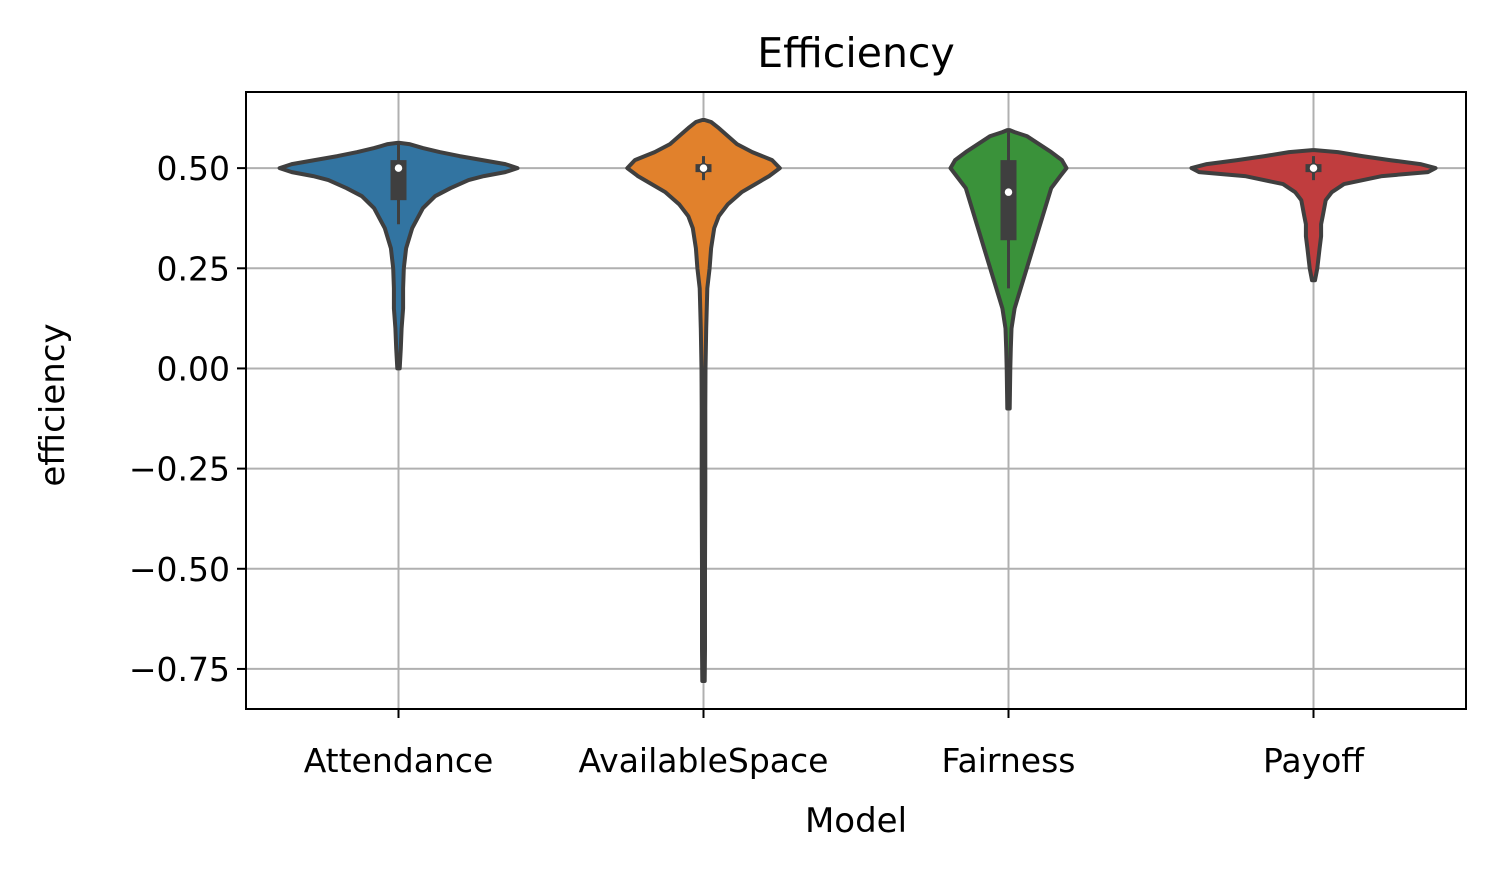  I want to click on violin-fairness, so click(1008, 269).